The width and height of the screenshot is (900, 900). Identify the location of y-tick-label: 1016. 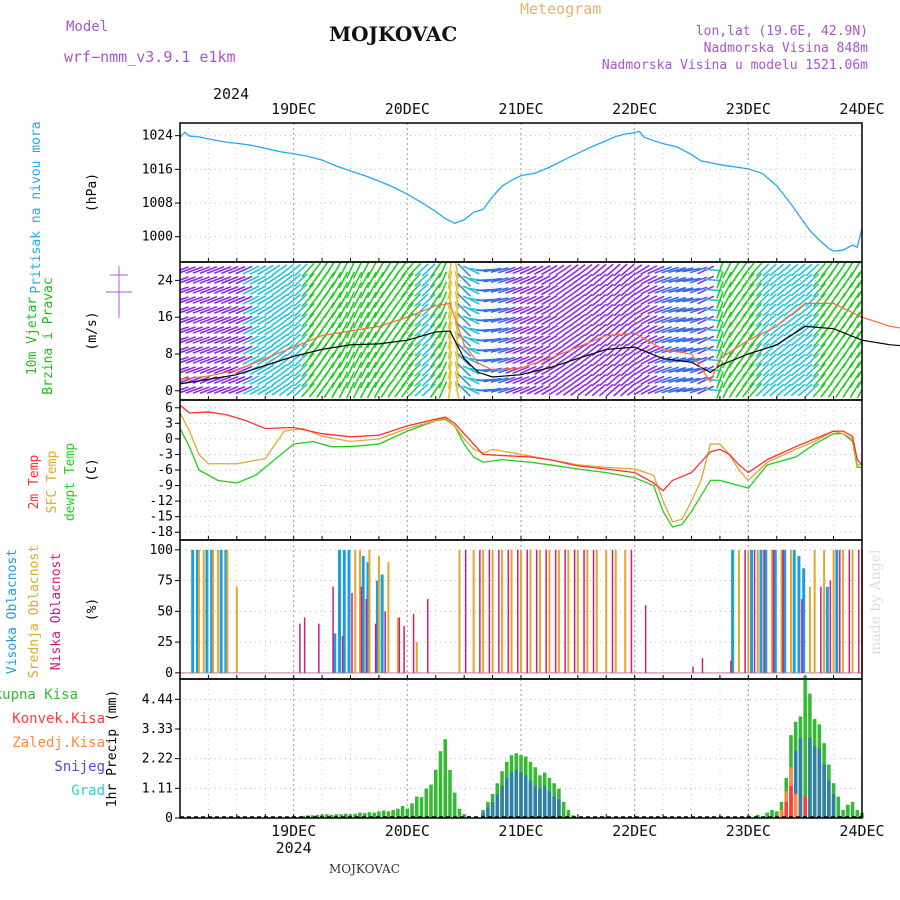
(157, 169).